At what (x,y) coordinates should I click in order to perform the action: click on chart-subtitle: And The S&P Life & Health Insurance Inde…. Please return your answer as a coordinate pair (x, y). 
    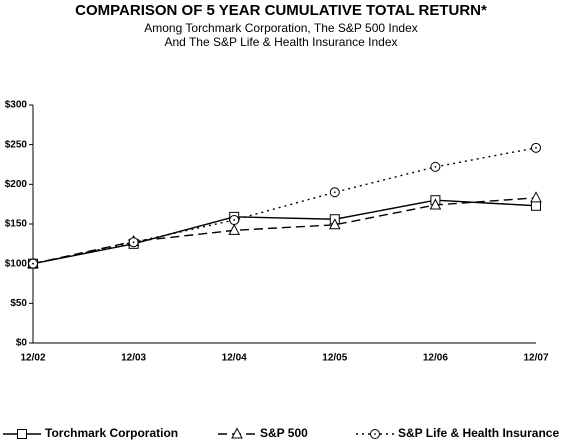
    Looking at the image, I should click on (280, 42).